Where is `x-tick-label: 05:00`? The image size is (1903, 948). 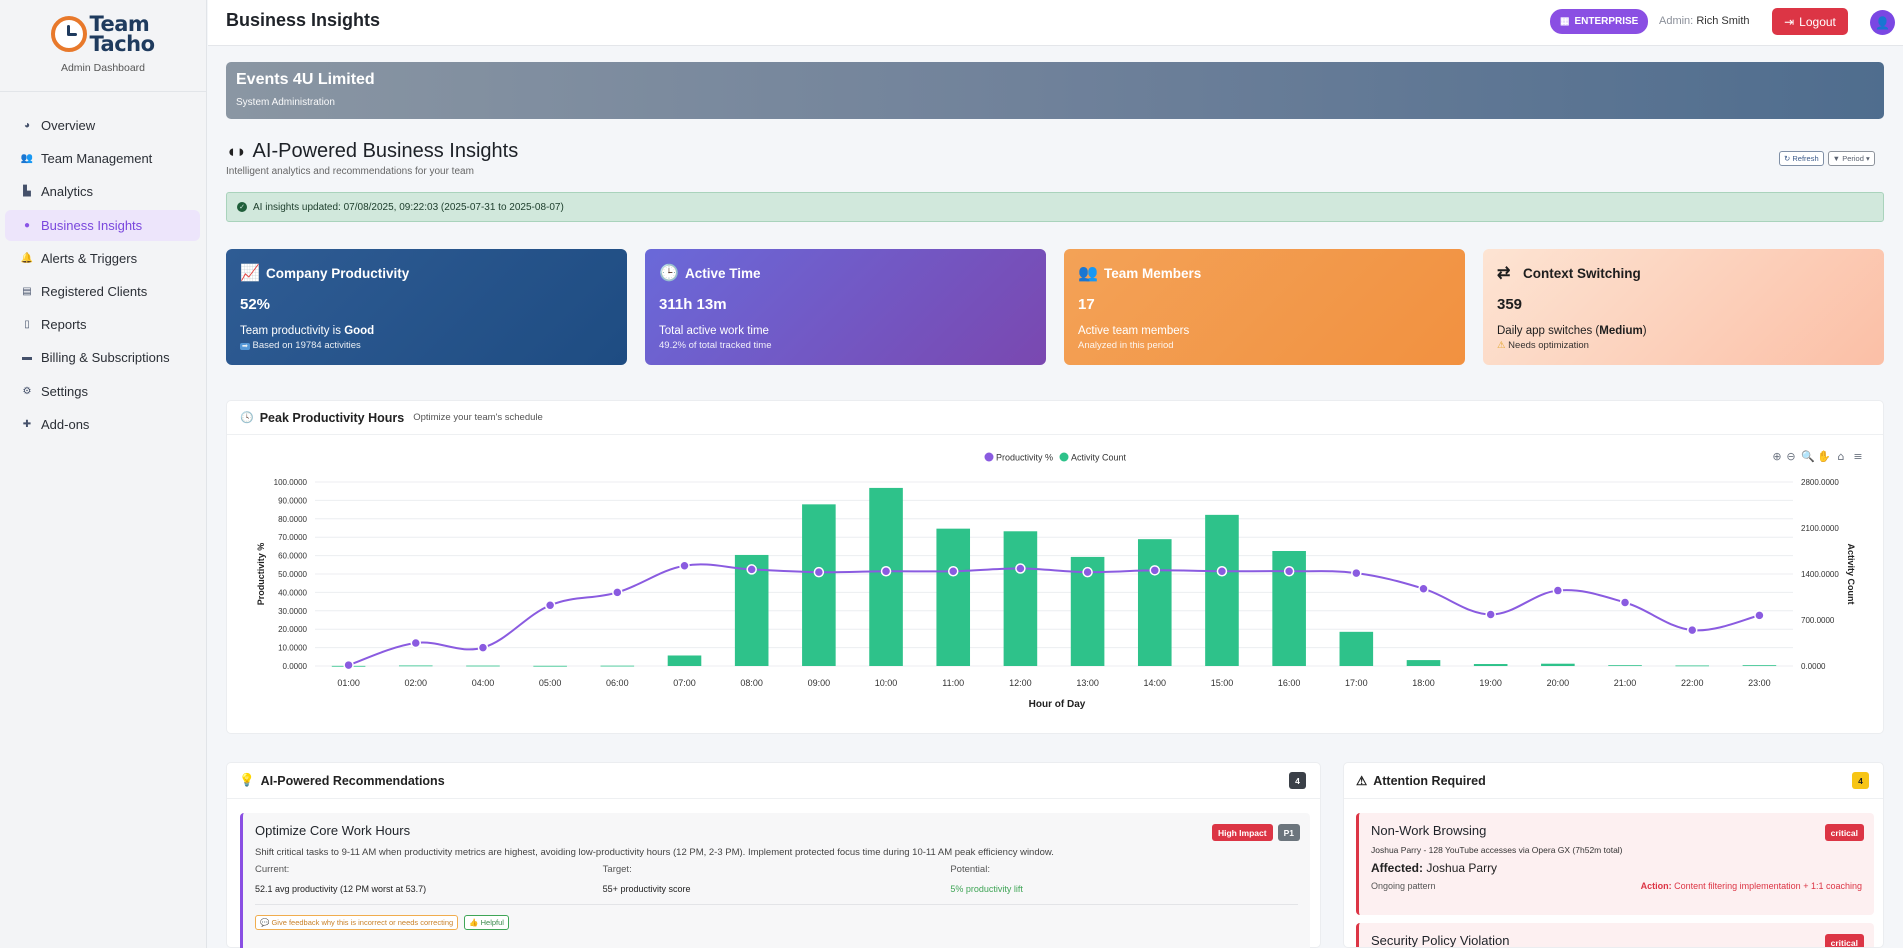 x-tick-label: 05:00 is located at coordinates (550, 683).